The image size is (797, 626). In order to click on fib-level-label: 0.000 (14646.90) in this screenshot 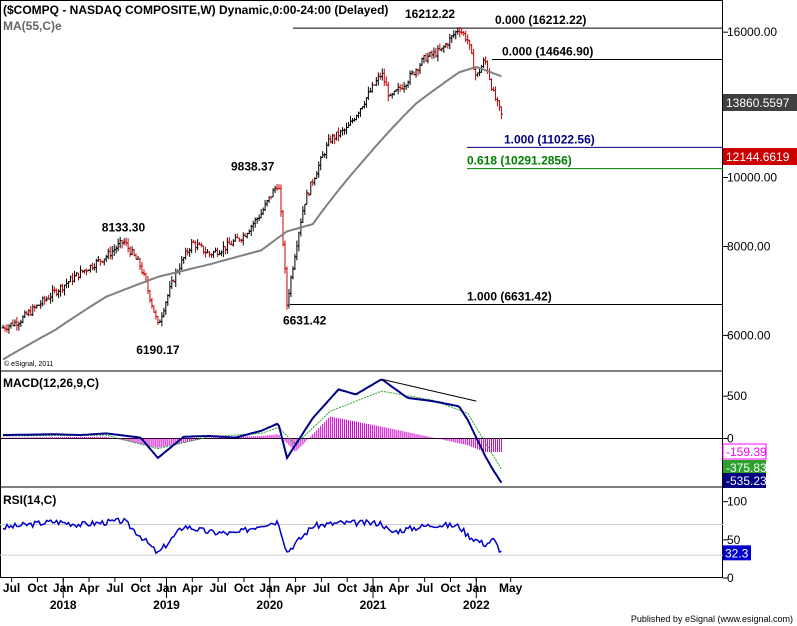, I will do `click(547, 51)`.